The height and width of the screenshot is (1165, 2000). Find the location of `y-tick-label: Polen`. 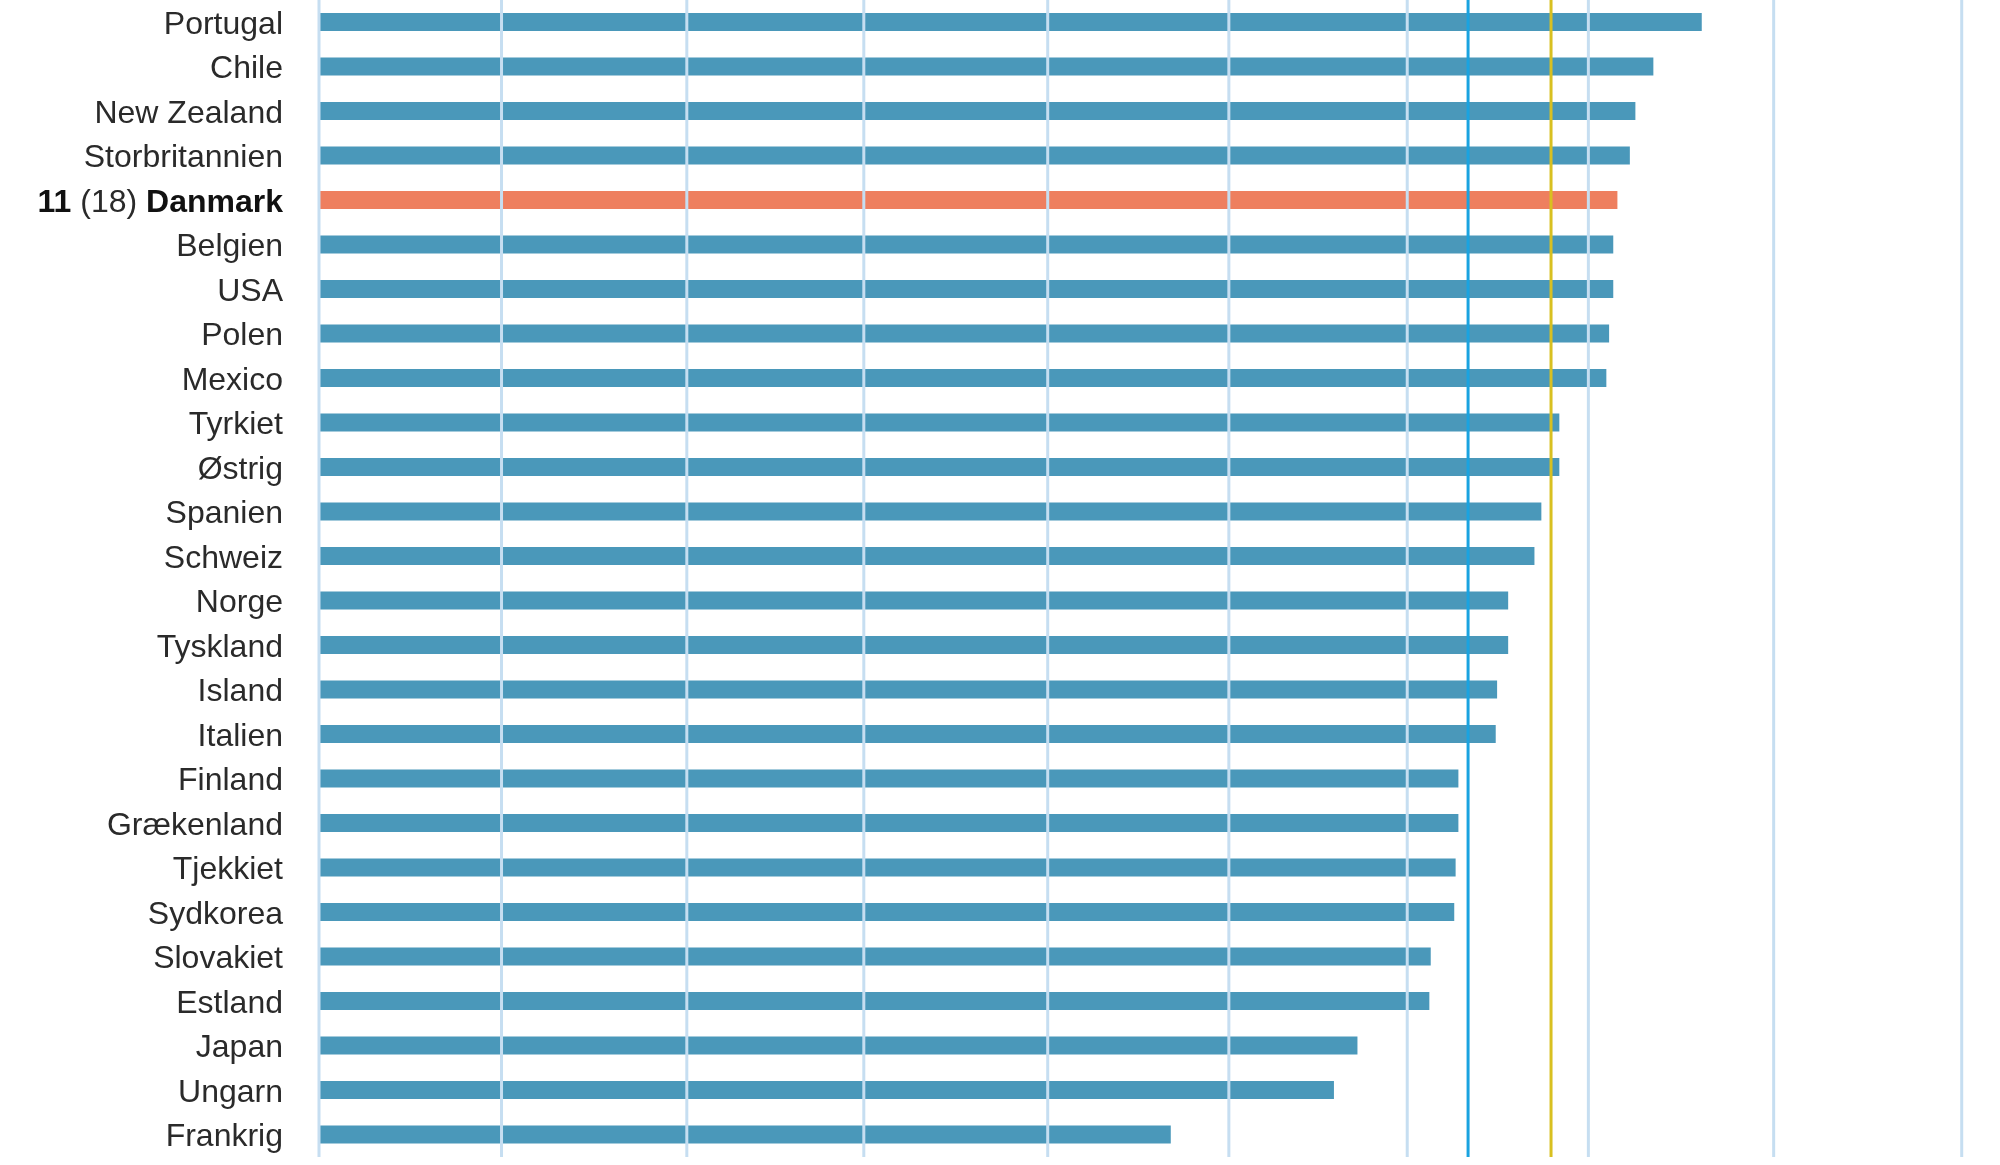

y-tick-label: Polen is located at coordinates (242, 334).